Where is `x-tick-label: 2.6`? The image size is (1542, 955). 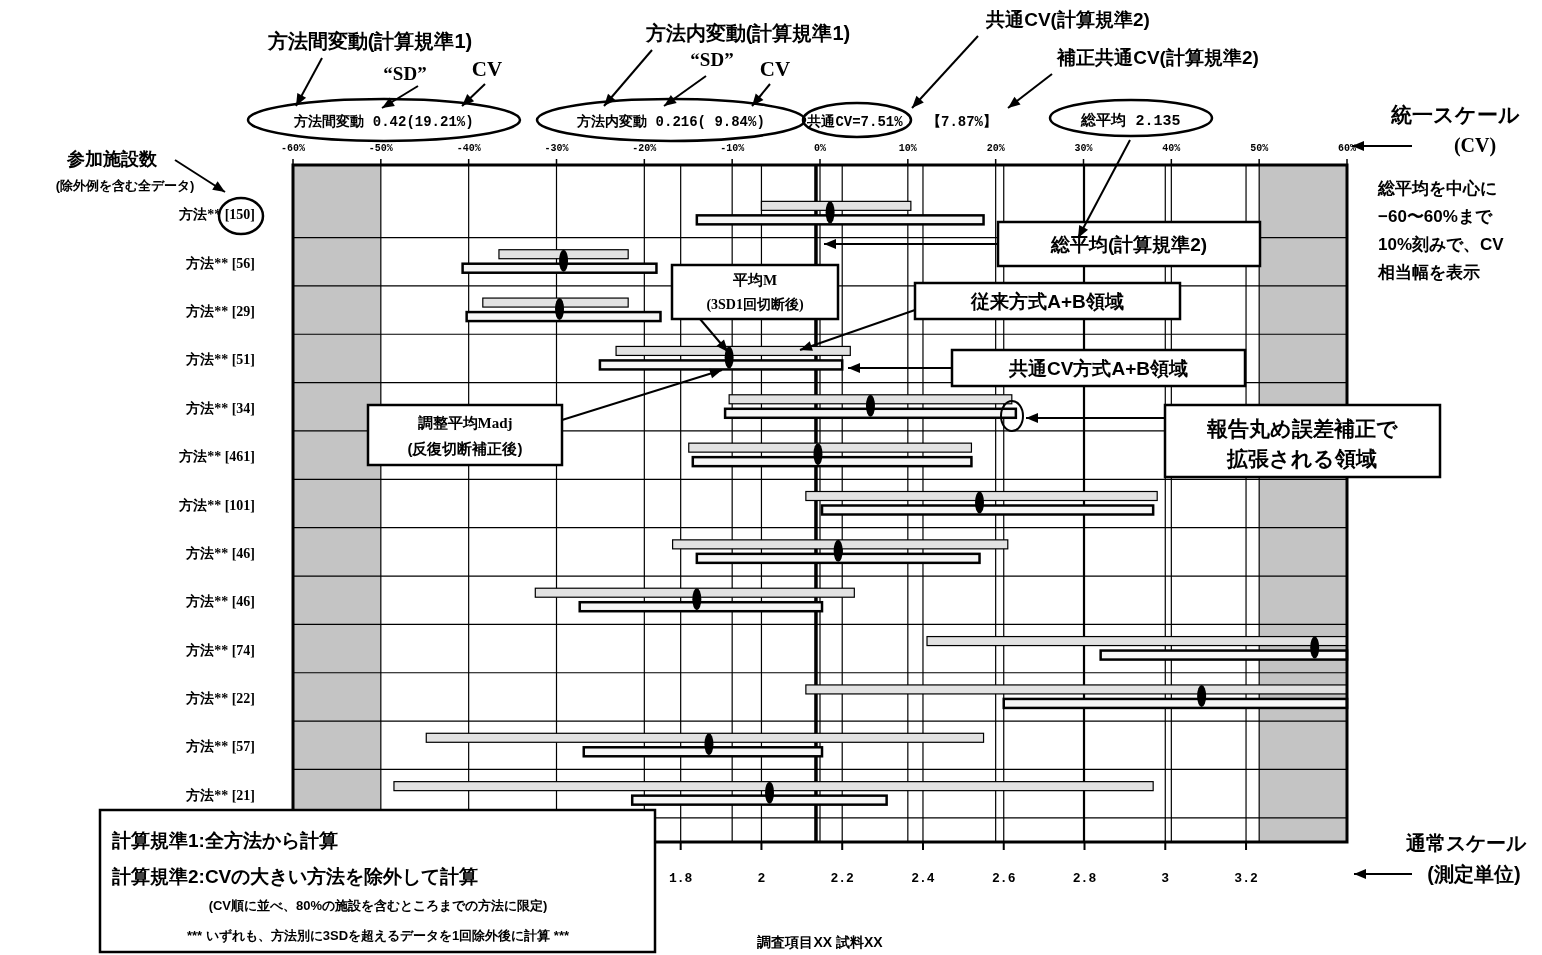 x-tick-label: 2.6 is located at coordinates (1004, 878).